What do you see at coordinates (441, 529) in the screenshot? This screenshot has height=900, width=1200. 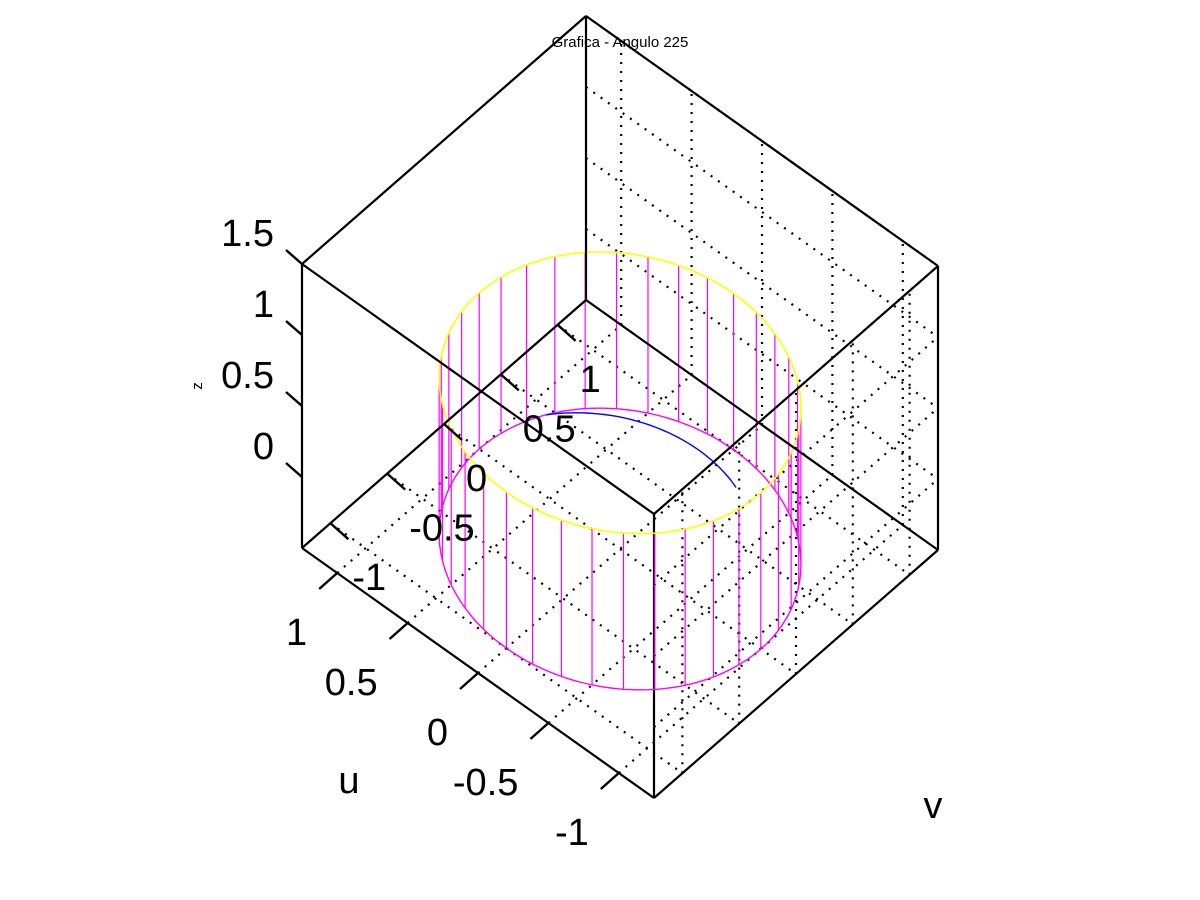 I see `y-tick-label: -0.5` at bounding box center [441, 529].